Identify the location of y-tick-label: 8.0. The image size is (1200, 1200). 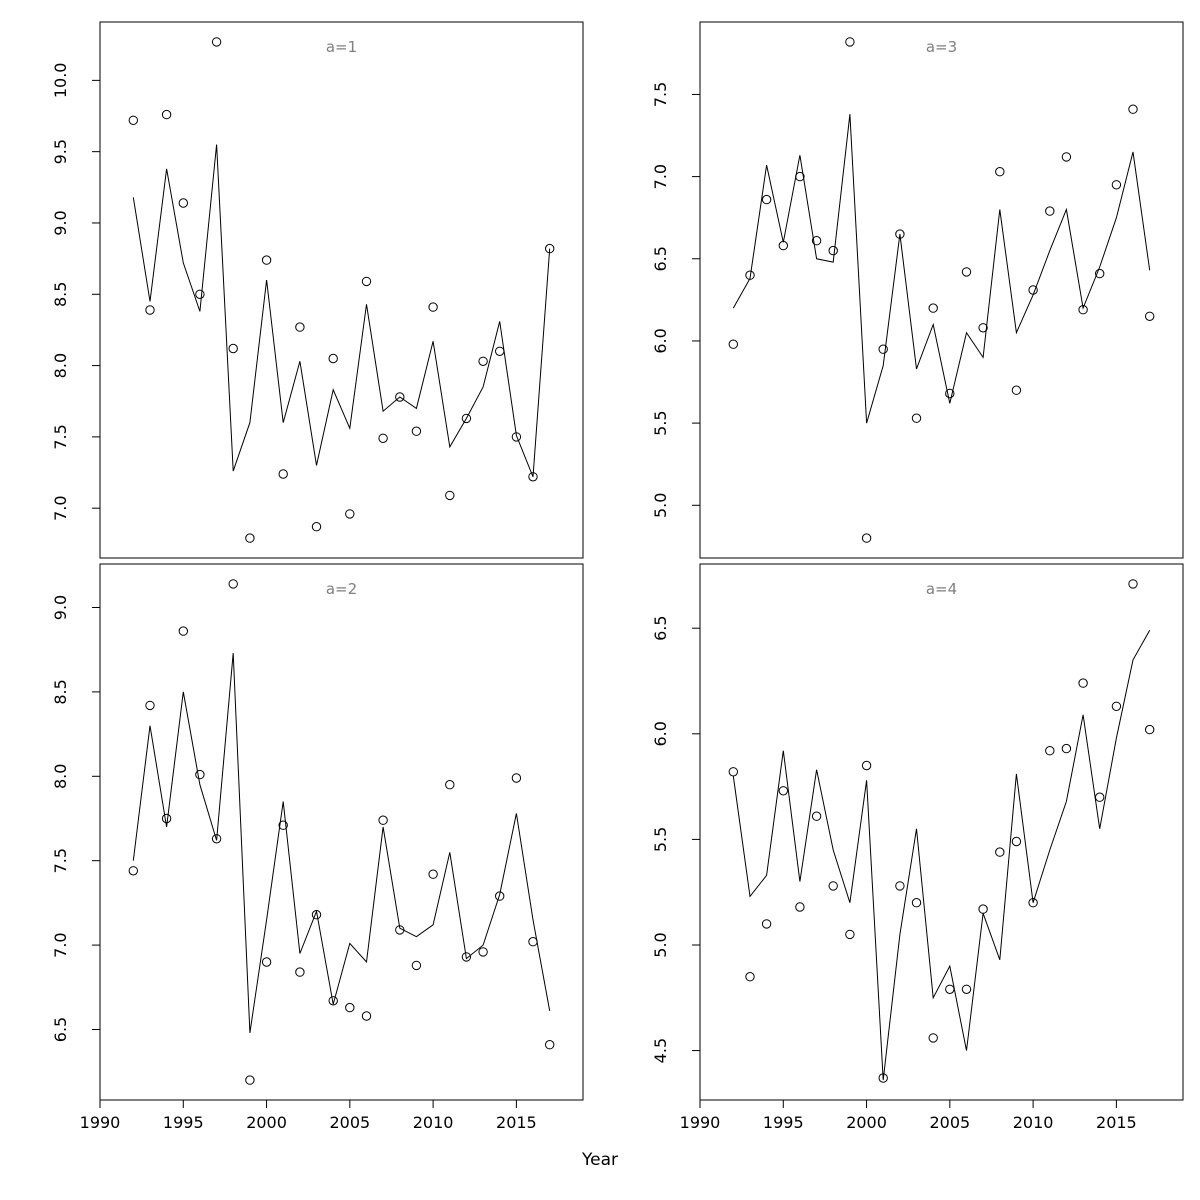
(60, 365).